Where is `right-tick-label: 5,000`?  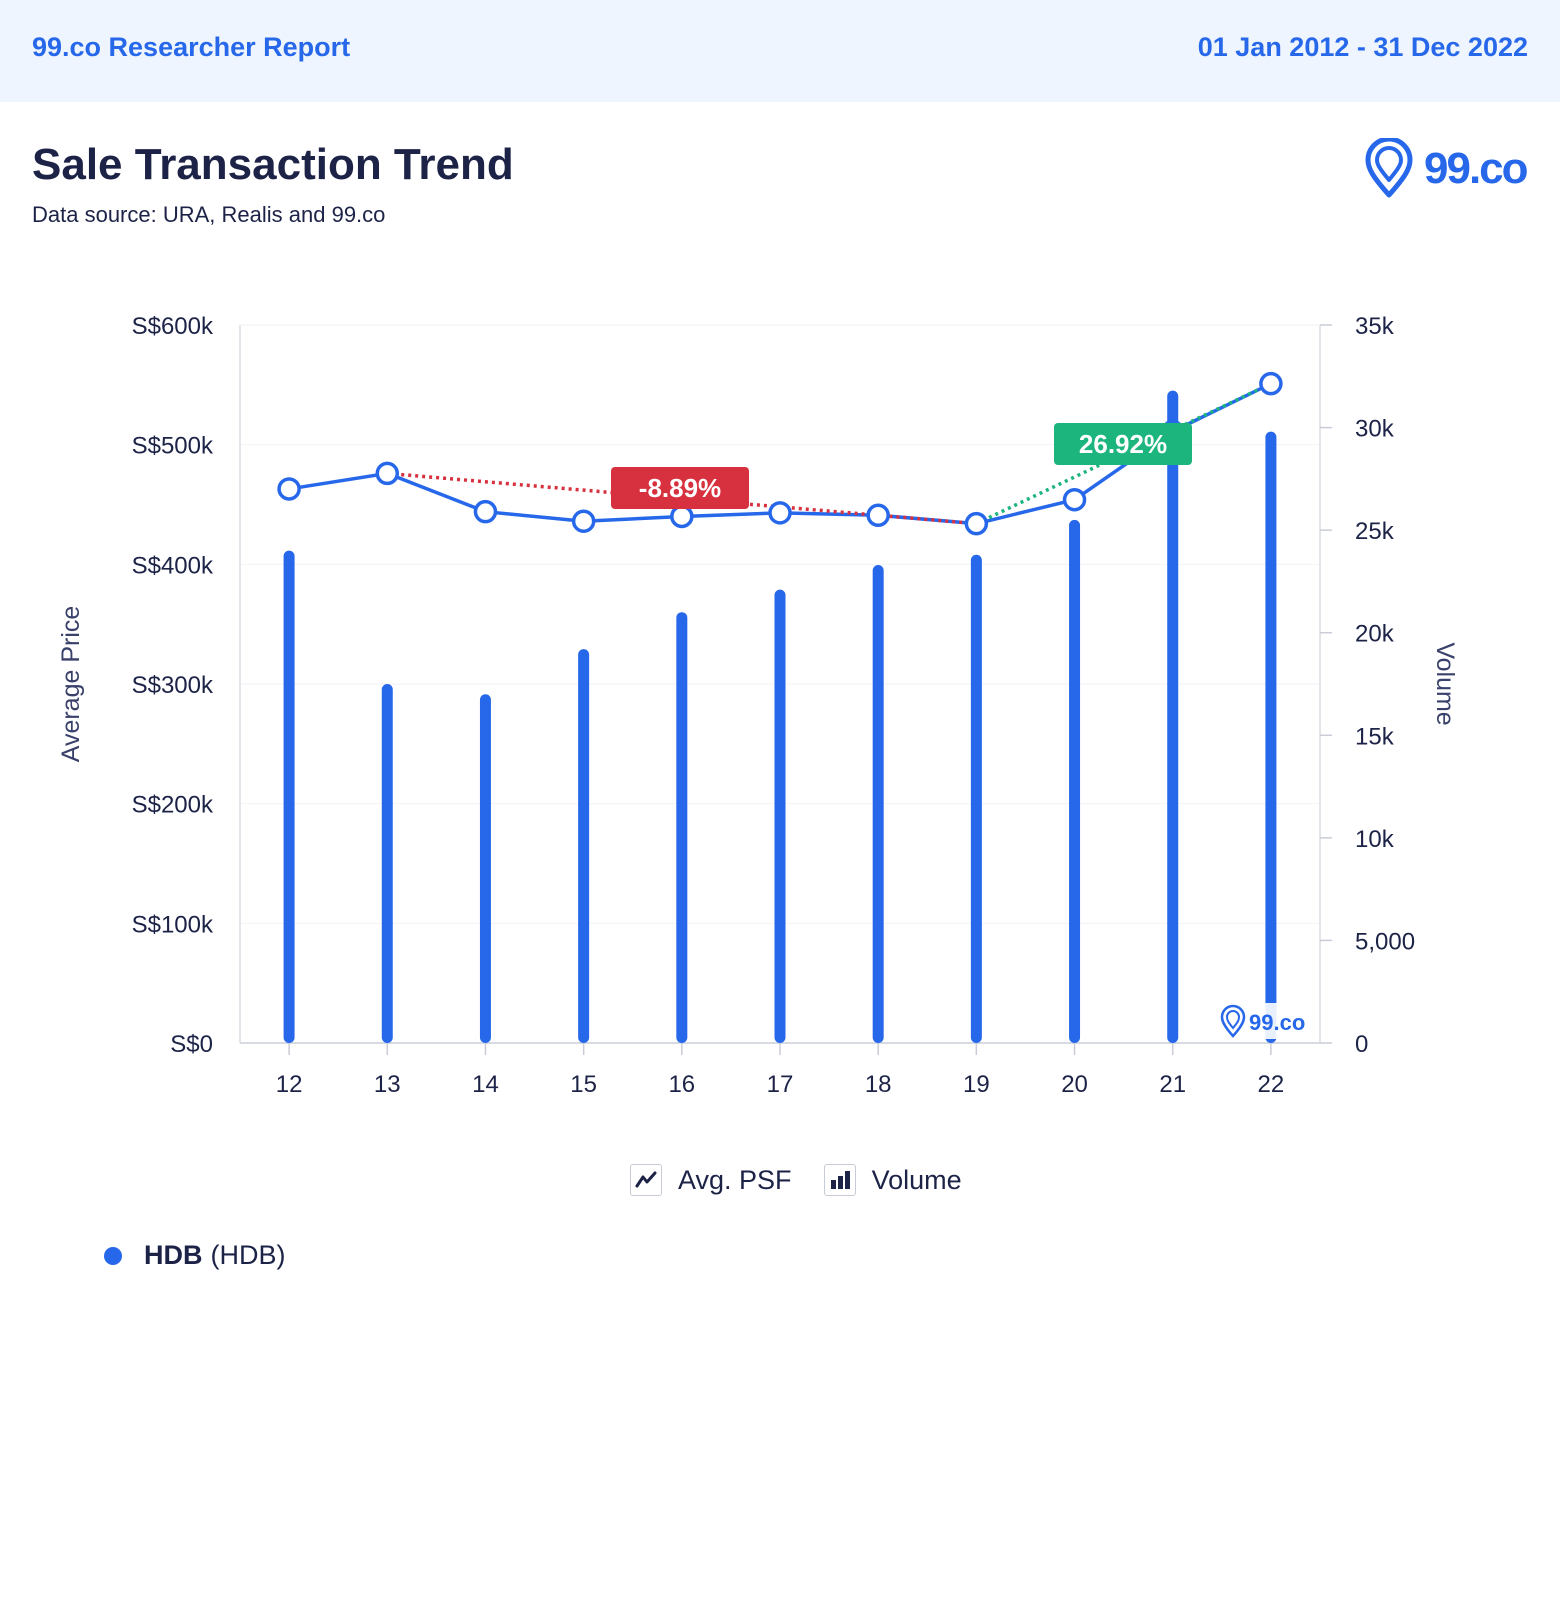
right-tick-label: 5,000 is located at coordinates (1385, 941).